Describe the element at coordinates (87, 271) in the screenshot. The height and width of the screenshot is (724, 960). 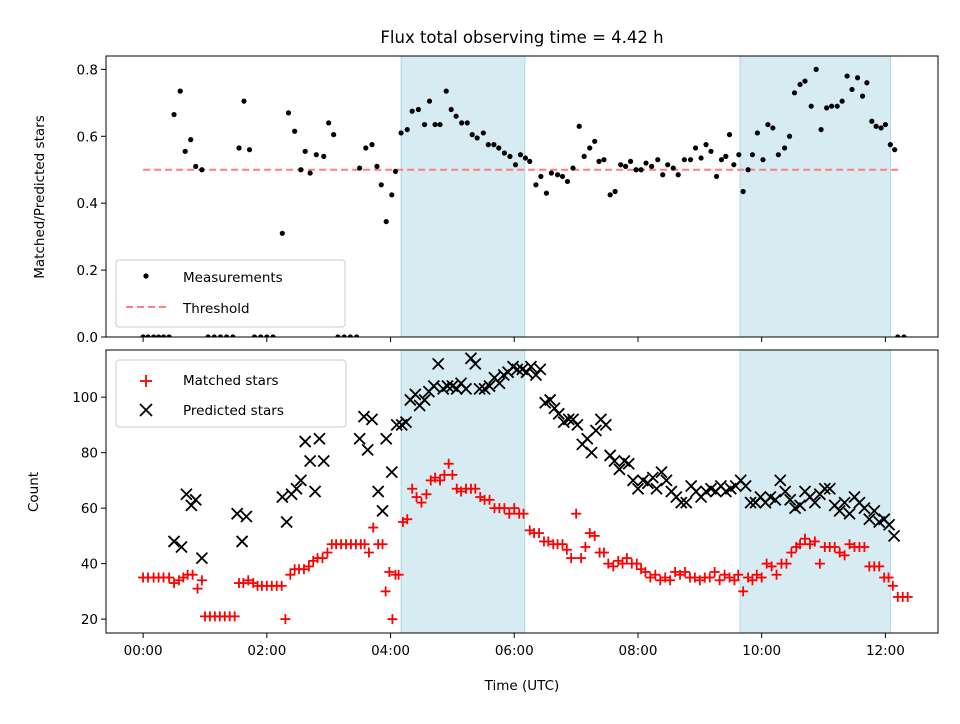
I see `top-y-tick-label: 0.2` at that location.